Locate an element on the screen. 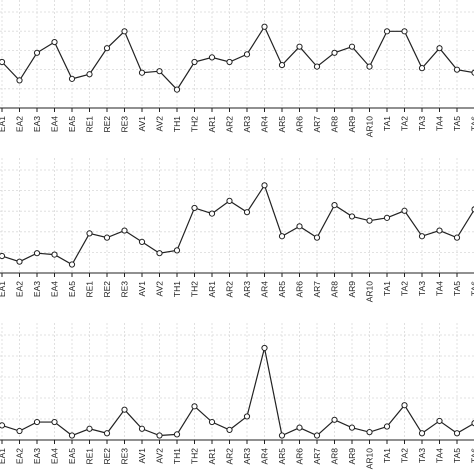  x-tick-label: TA1 is located at coordinates (387, 455).